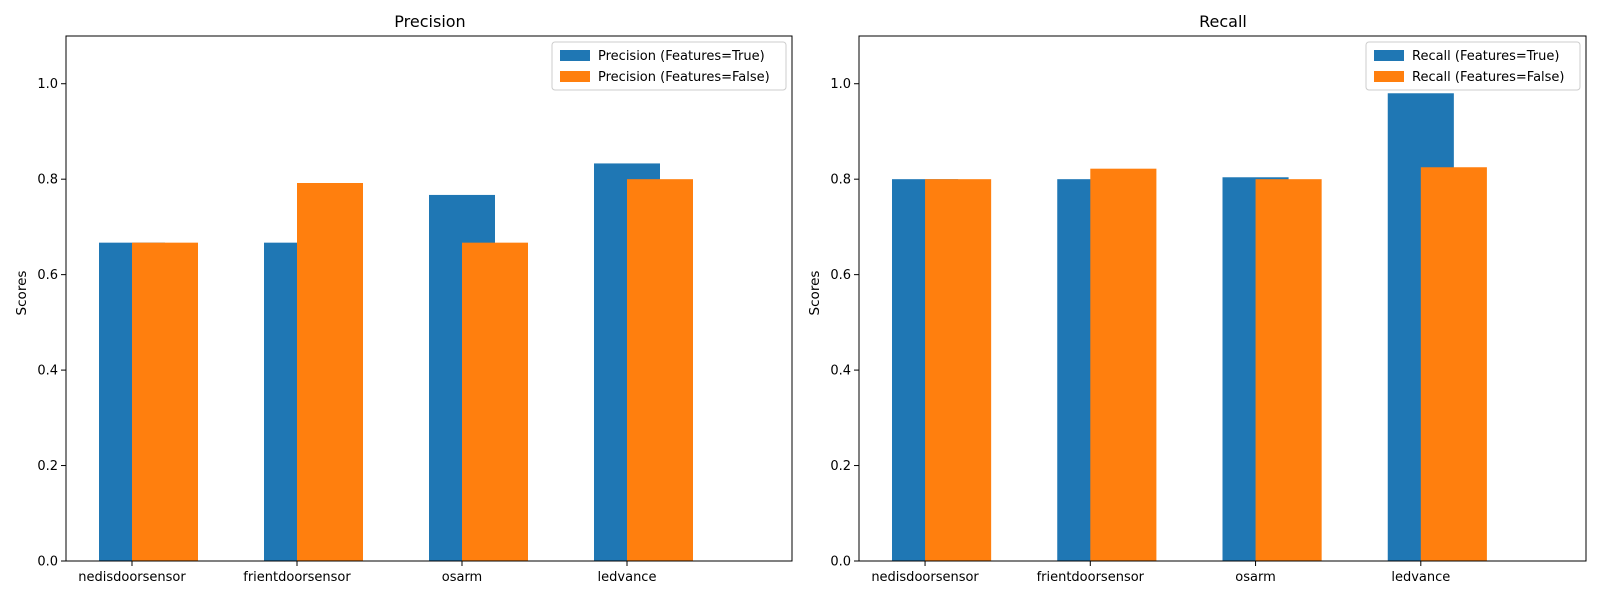  Describe the element at coordinates (660, 370) in the screenshot. I see `precision-bar-false-ledvance` at that location.